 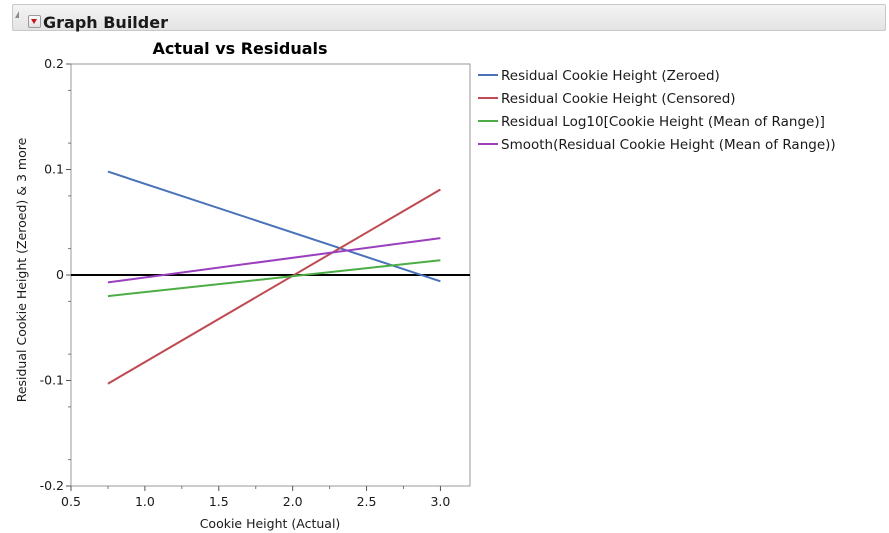 What do you see at coordinates (60, 274) in the screenshot?
I see `y-tick-label: 0` at bounding box center [60, 274].